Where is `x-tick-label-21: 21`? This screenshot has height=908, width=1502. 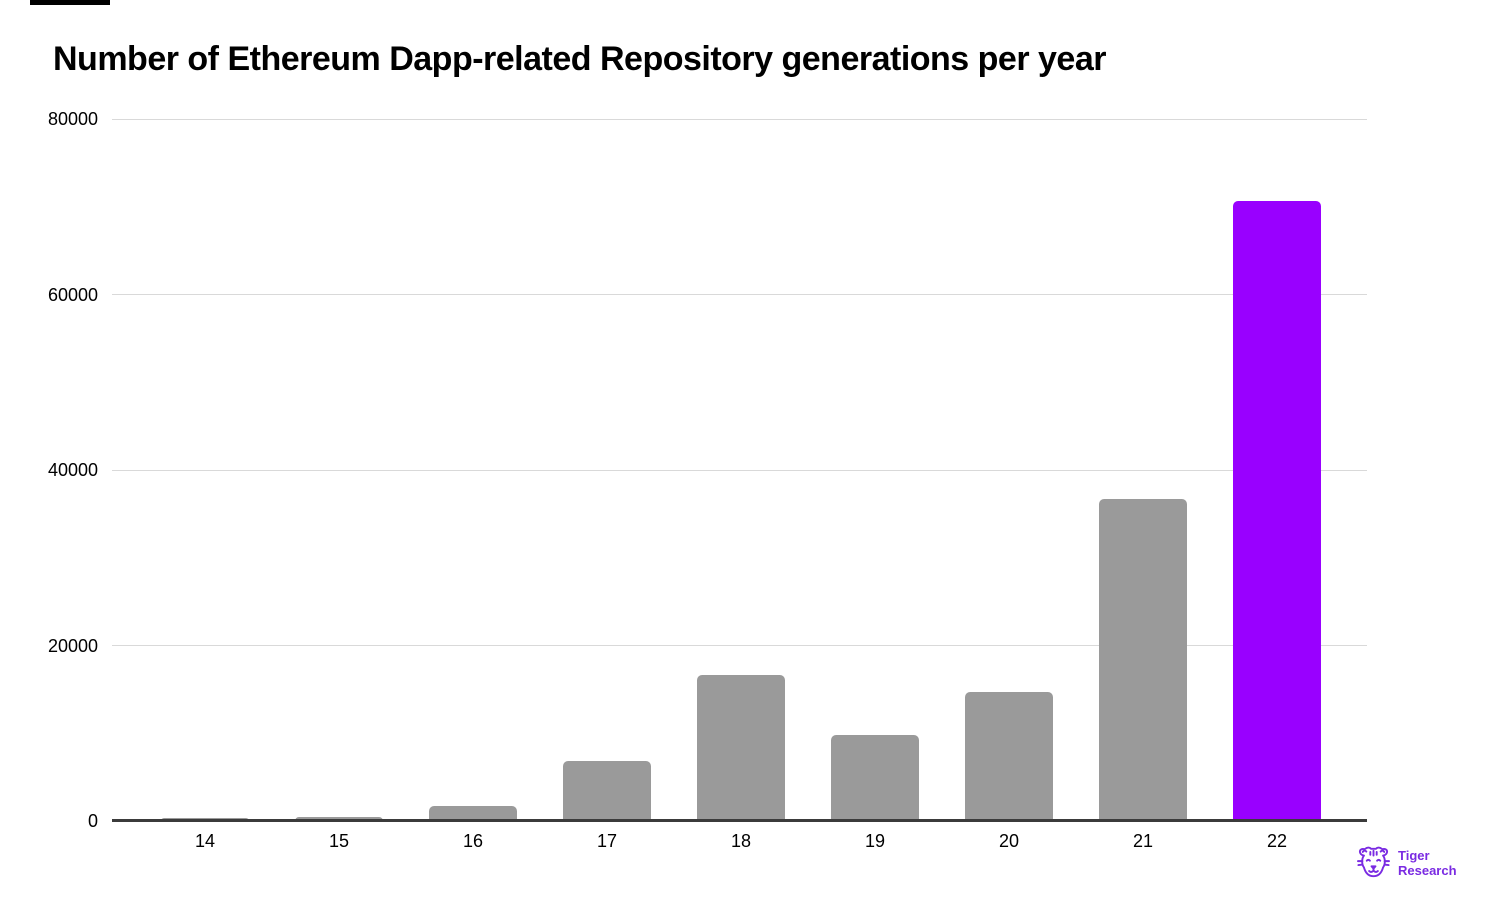
x-tick-label-21: 21 is located at coordinates (1143, 841).